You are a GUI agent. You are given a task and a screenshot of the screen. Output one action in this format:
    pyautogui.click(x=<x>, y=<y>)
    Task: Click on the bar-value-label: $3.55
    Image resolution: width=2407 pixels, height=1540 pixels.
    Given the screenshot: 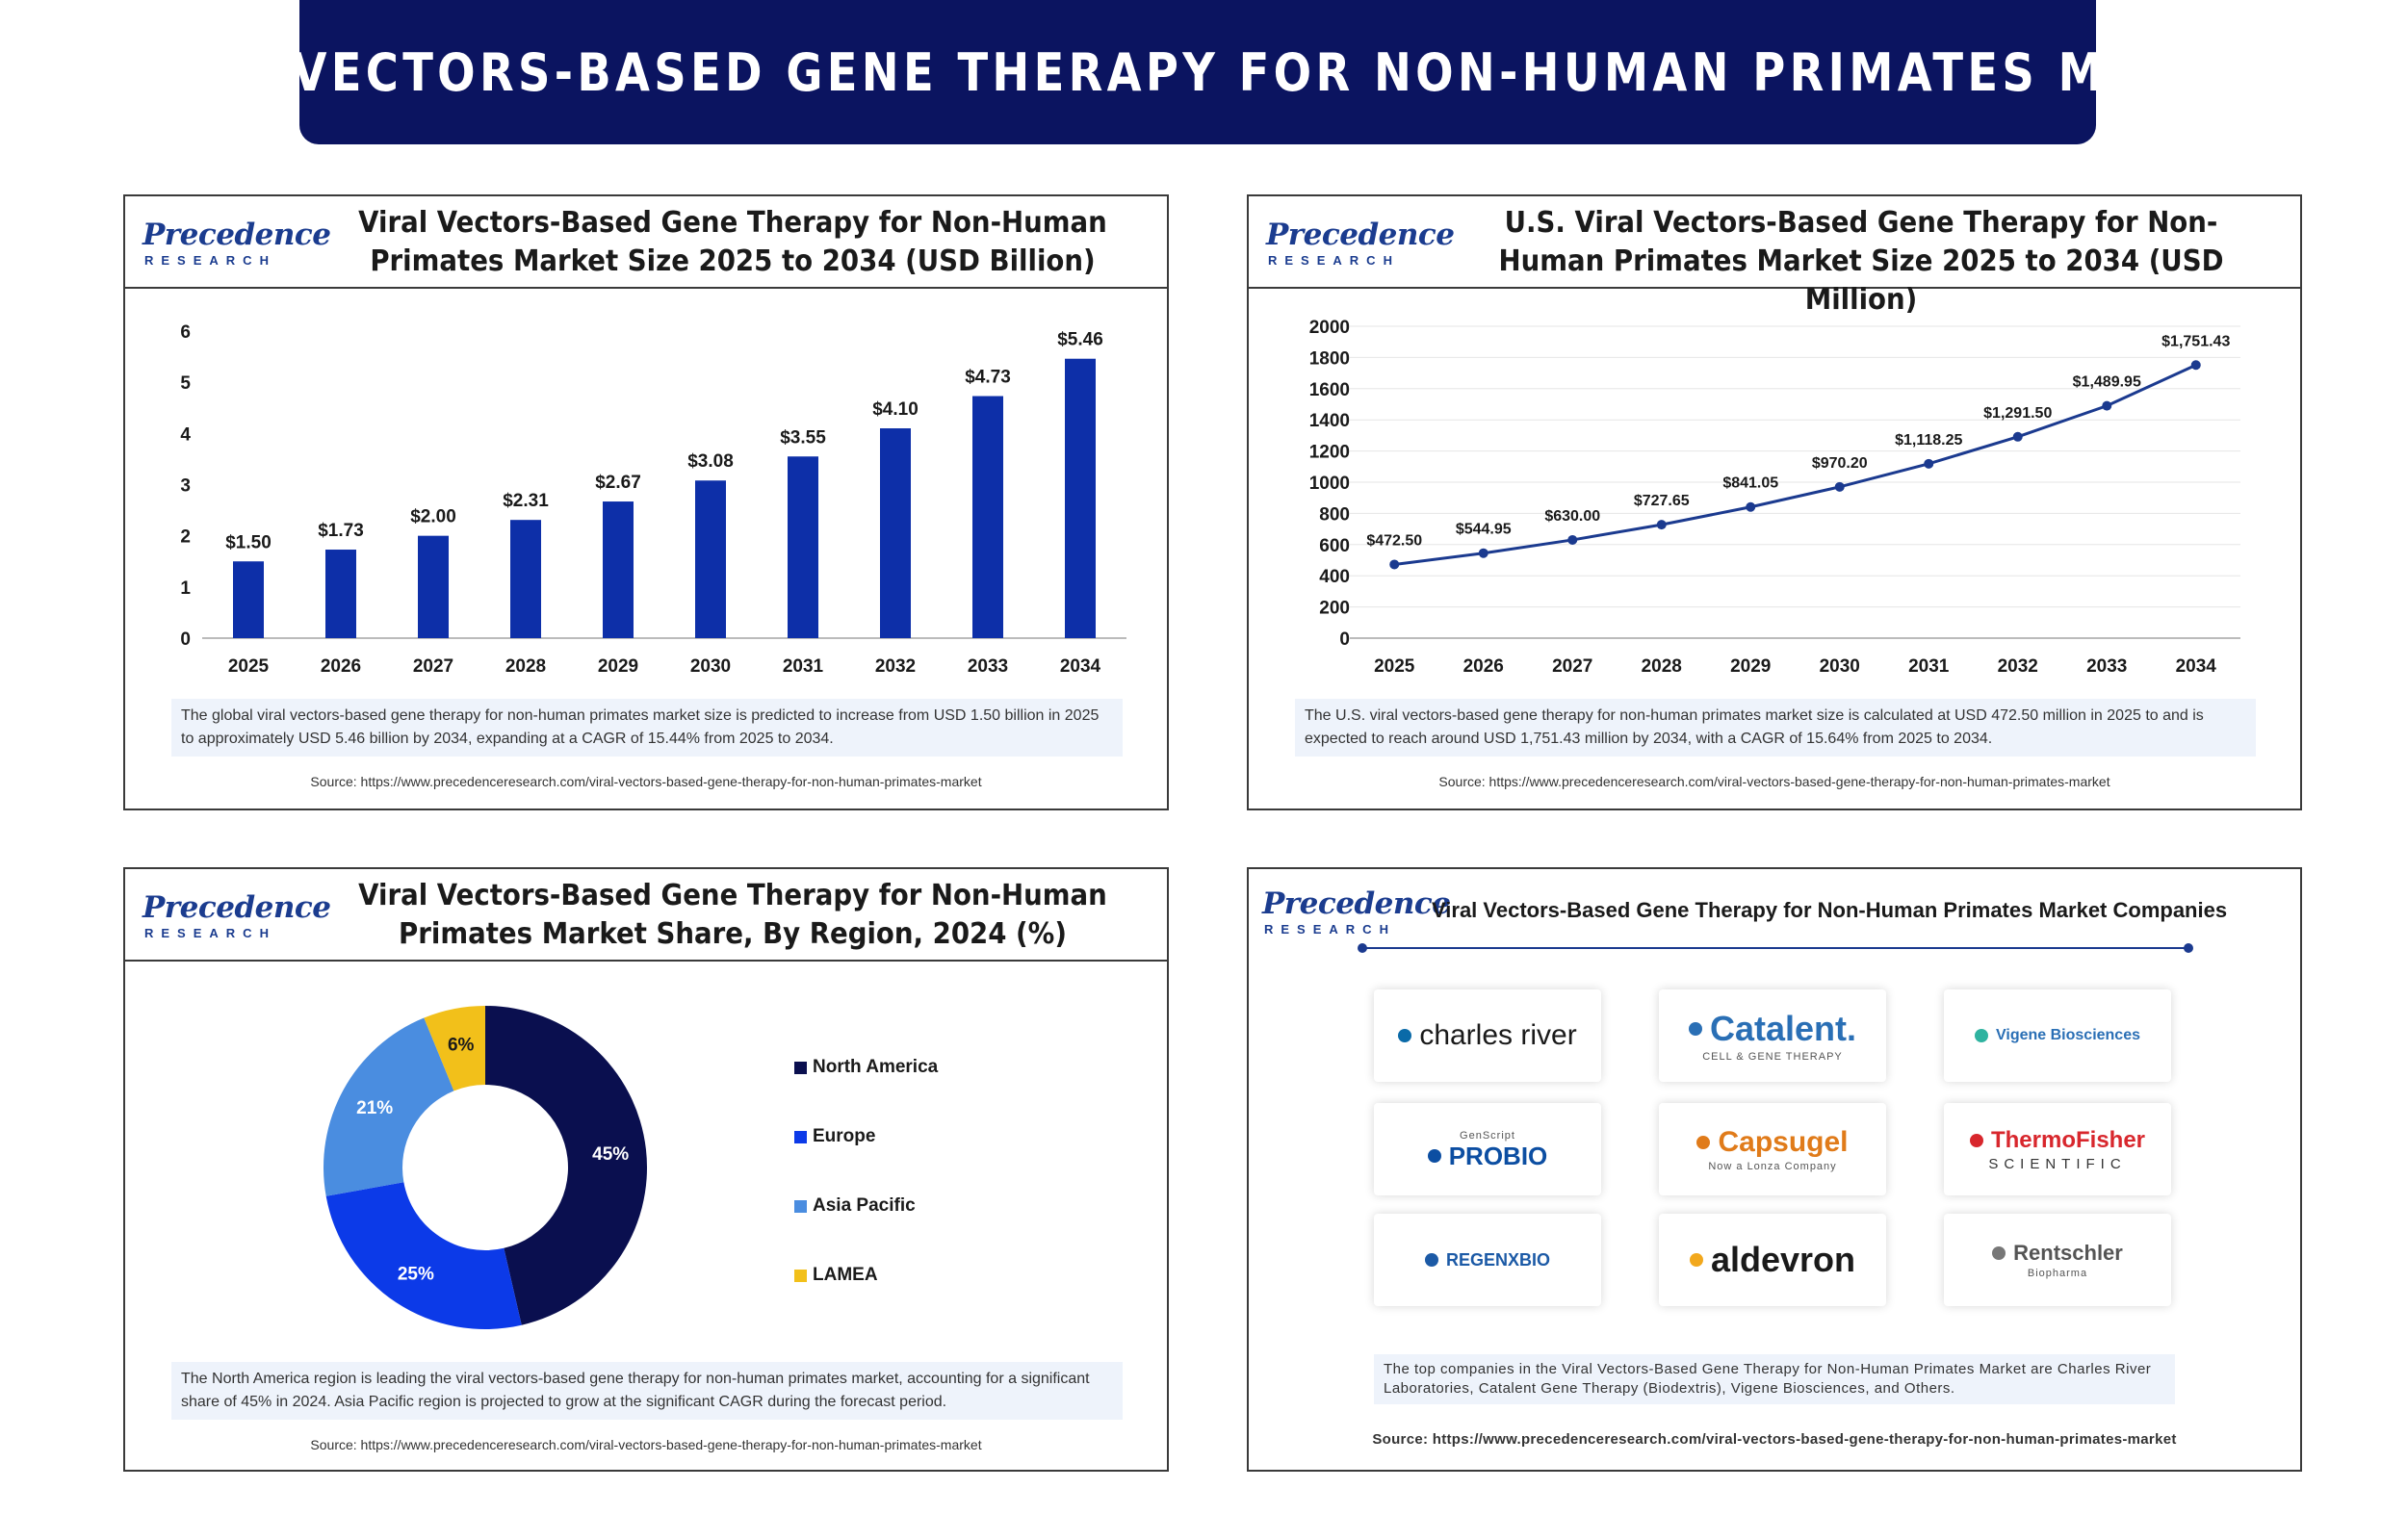 What is the action you would take?
    pyautogui.click(x=803, y=437)
    